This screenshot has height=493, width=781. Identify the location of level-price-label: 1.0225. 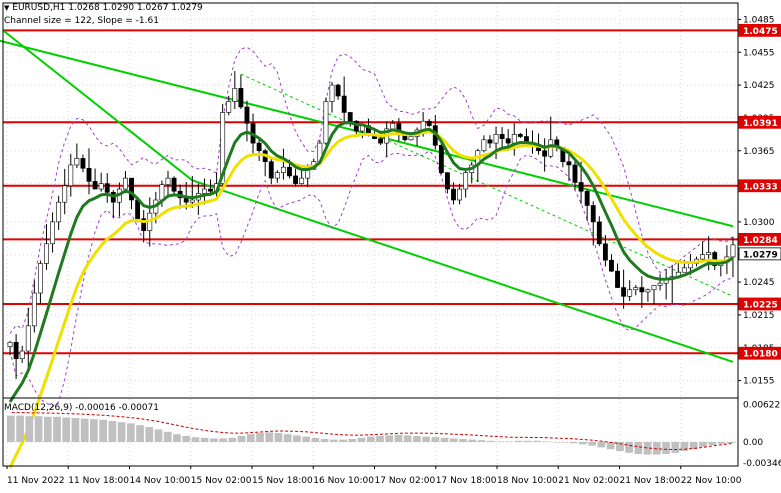
(760, 305).